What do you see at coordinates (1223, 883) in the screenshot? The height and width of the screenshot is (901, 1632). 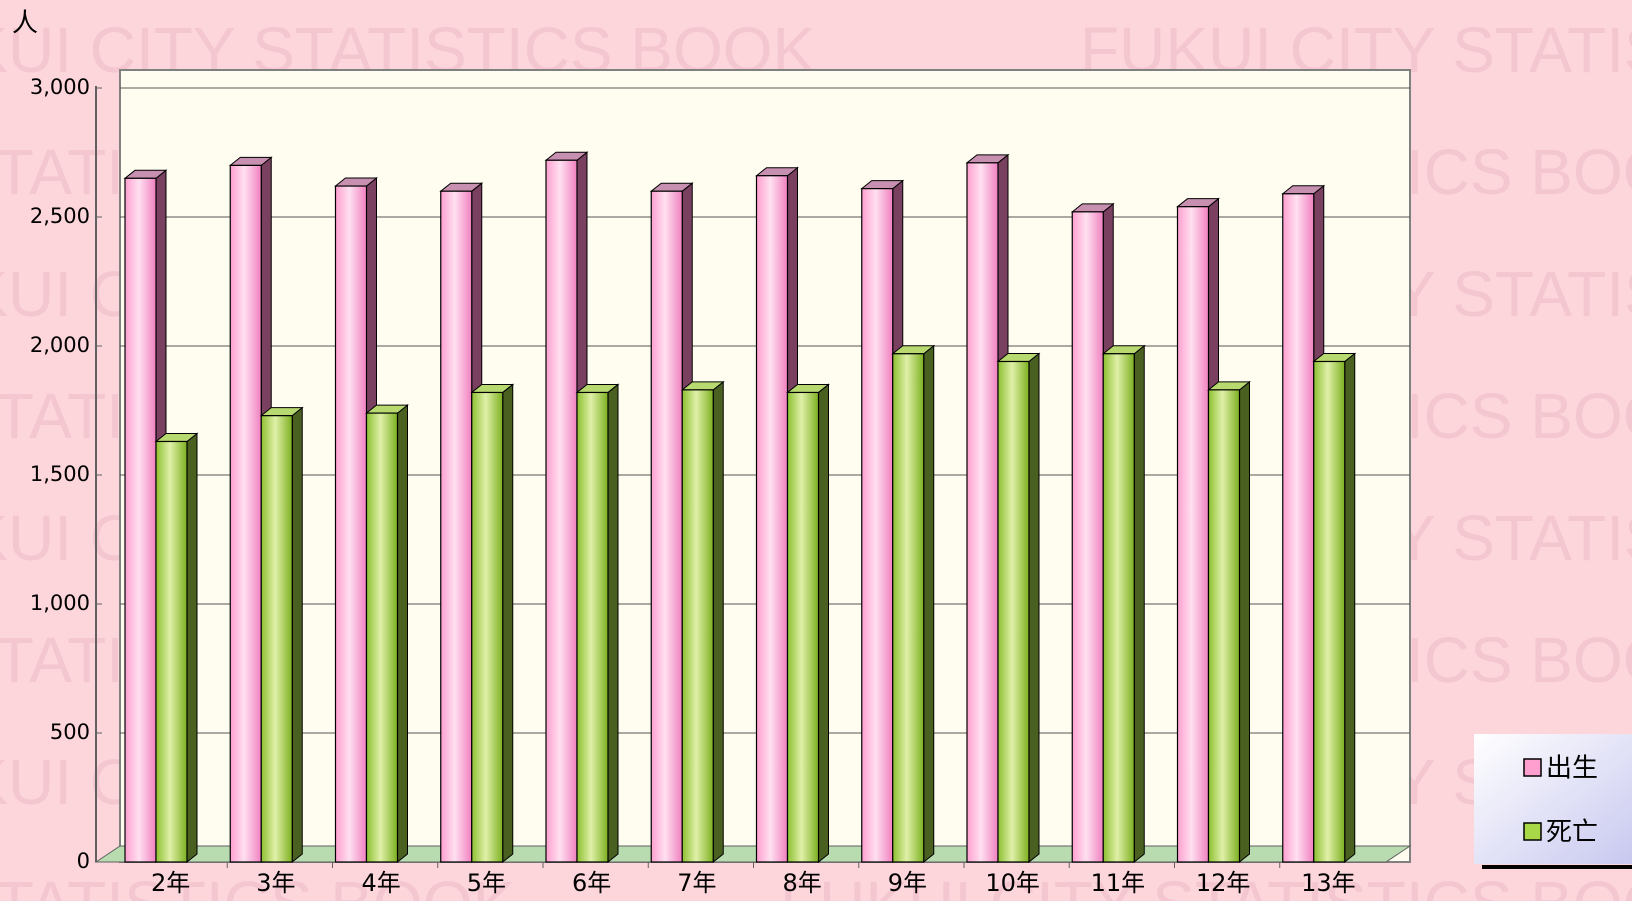 I see `x-tick-label: 12年` at bounding box center [1223, 883].